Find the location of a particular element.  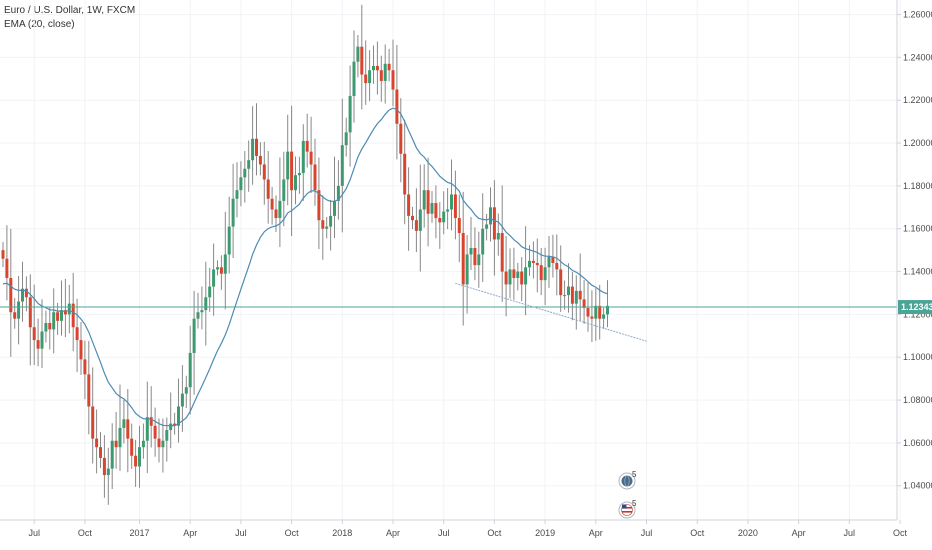

y-tick-label: 1.18000 is located at coordinates (917, 186).